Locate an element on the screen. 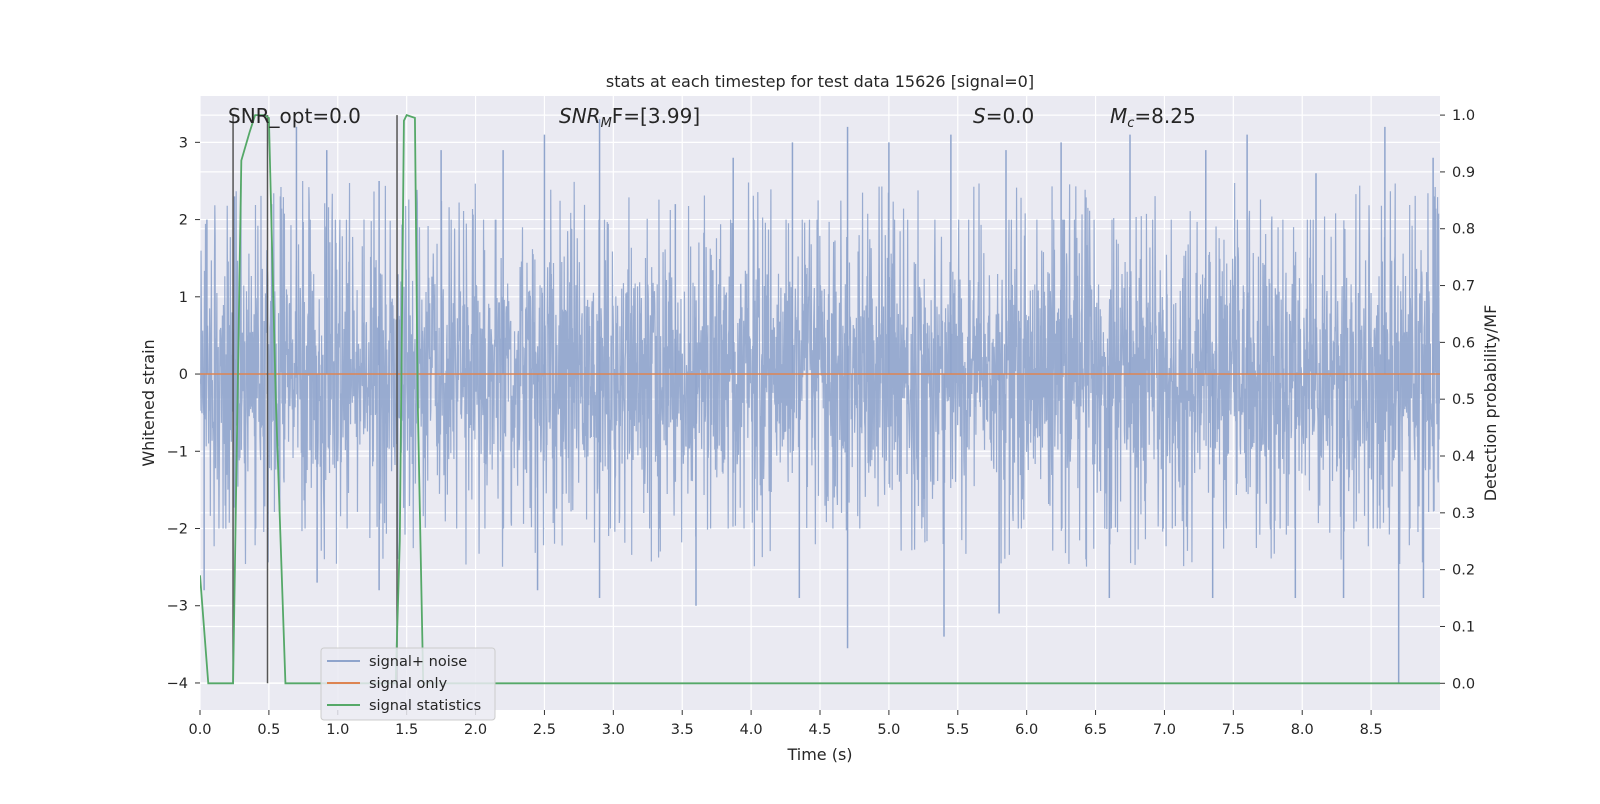  x-tick-label: 4.0 is located at coordinates (751, 730).